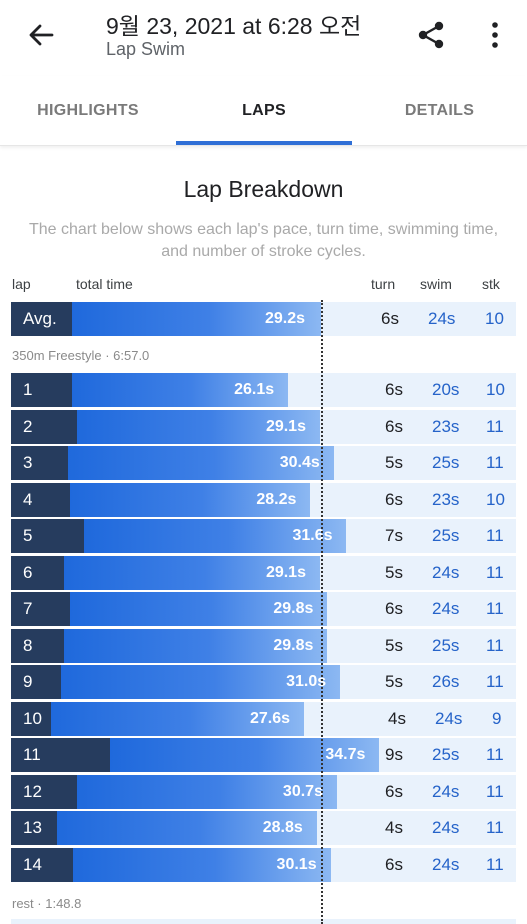  Describe the element at coordinates (21, 284) in the screenshot. I see `column-header-lap: lap` at that location.